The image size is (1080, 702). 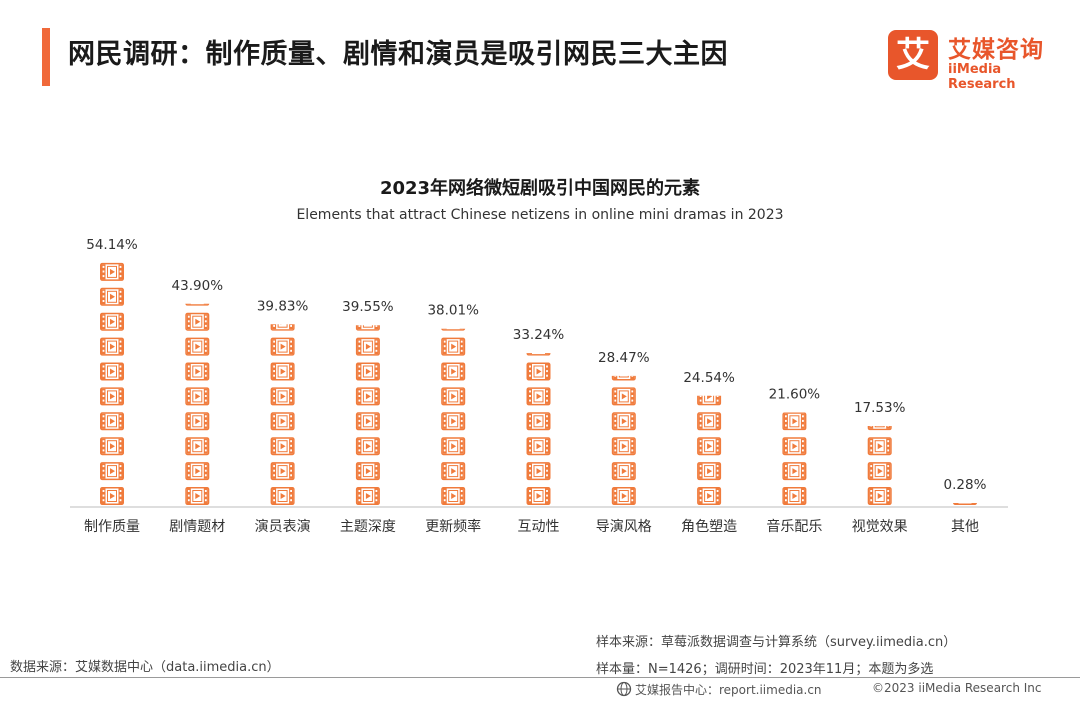 I want to click on bar-10: 17.53% 视觉效果, so click(x=880, y=467).